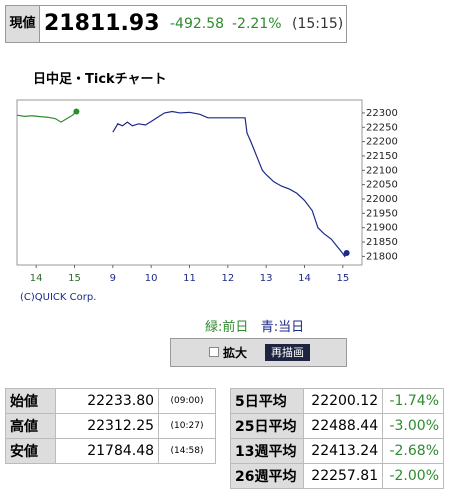  I want to click on table-cell: 始値, so click(30, 401).